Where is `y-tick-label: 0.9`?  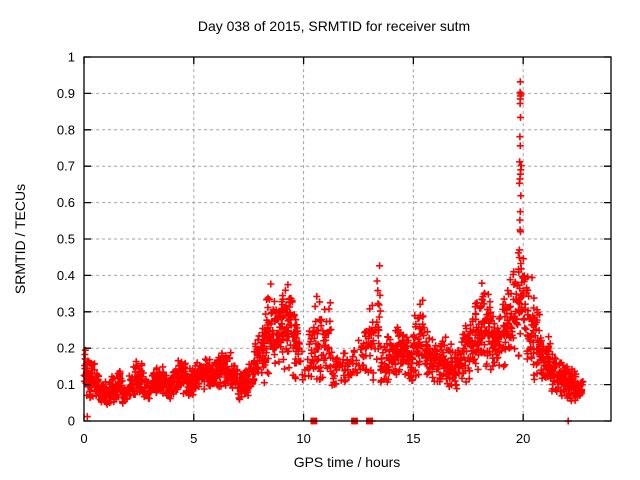
y-tick-label: 0.9 is located at coordinates (66, 93).